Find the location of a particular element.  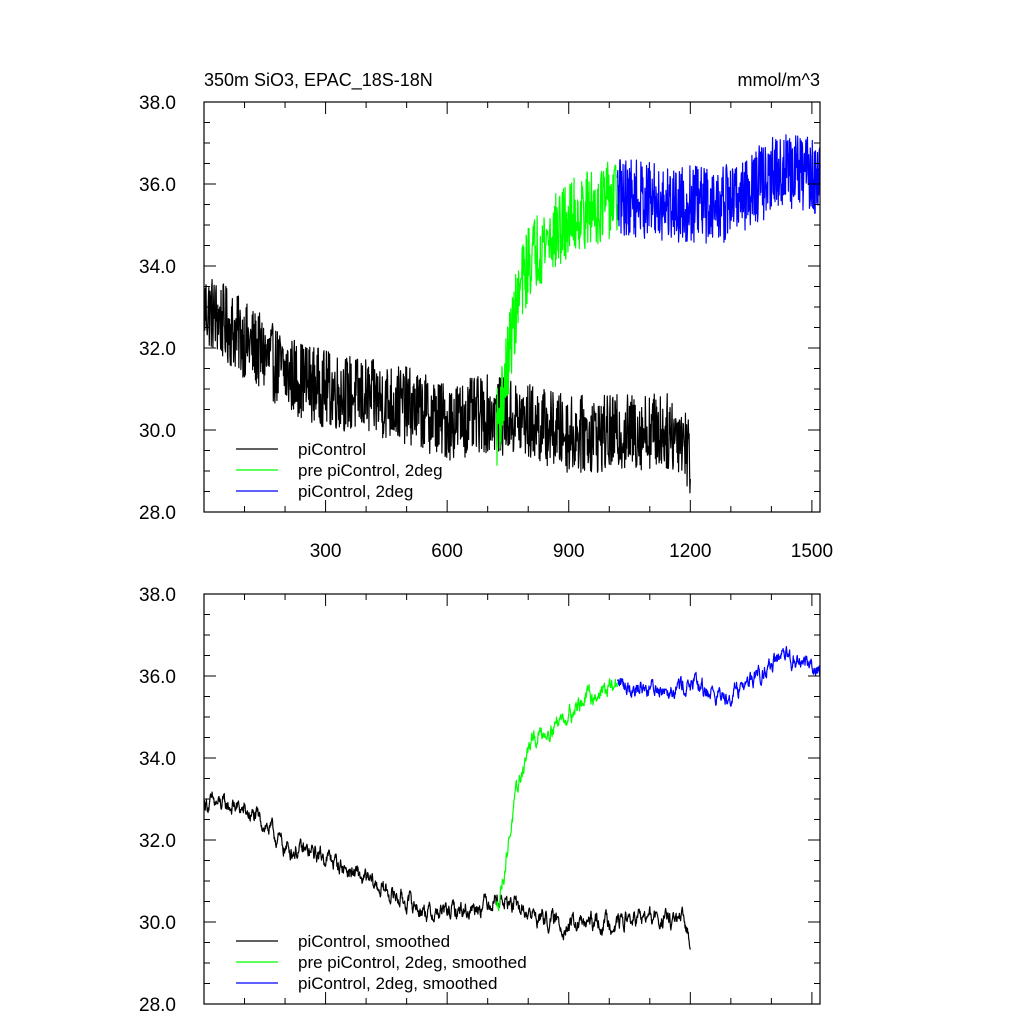

x-tick-label: 600 is located at coordinates (447, 551).